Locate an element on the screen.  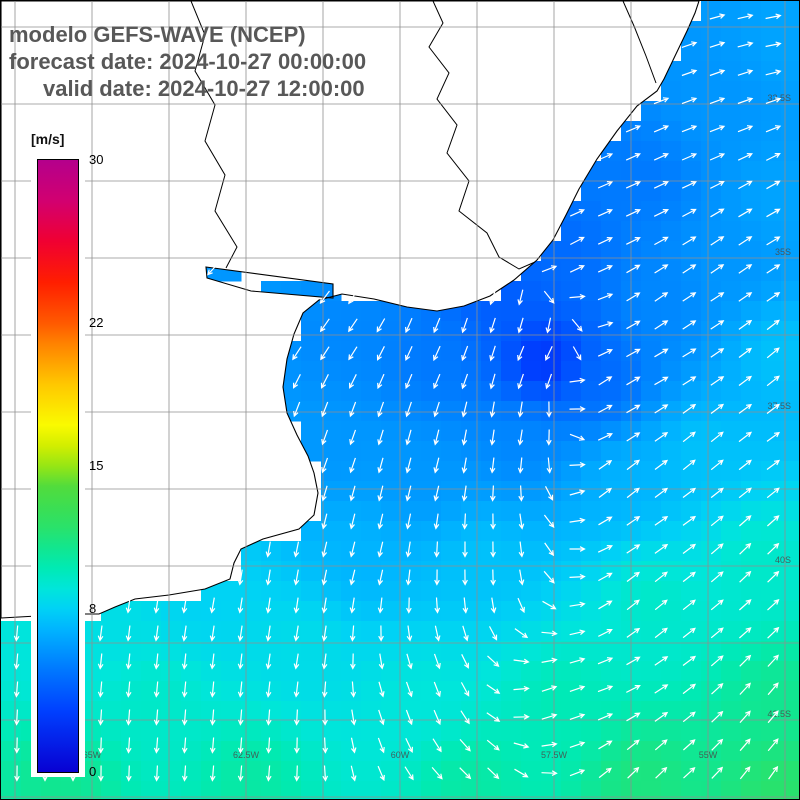
colorbar-tick-label: 22 is located at coordinates (96, 323).